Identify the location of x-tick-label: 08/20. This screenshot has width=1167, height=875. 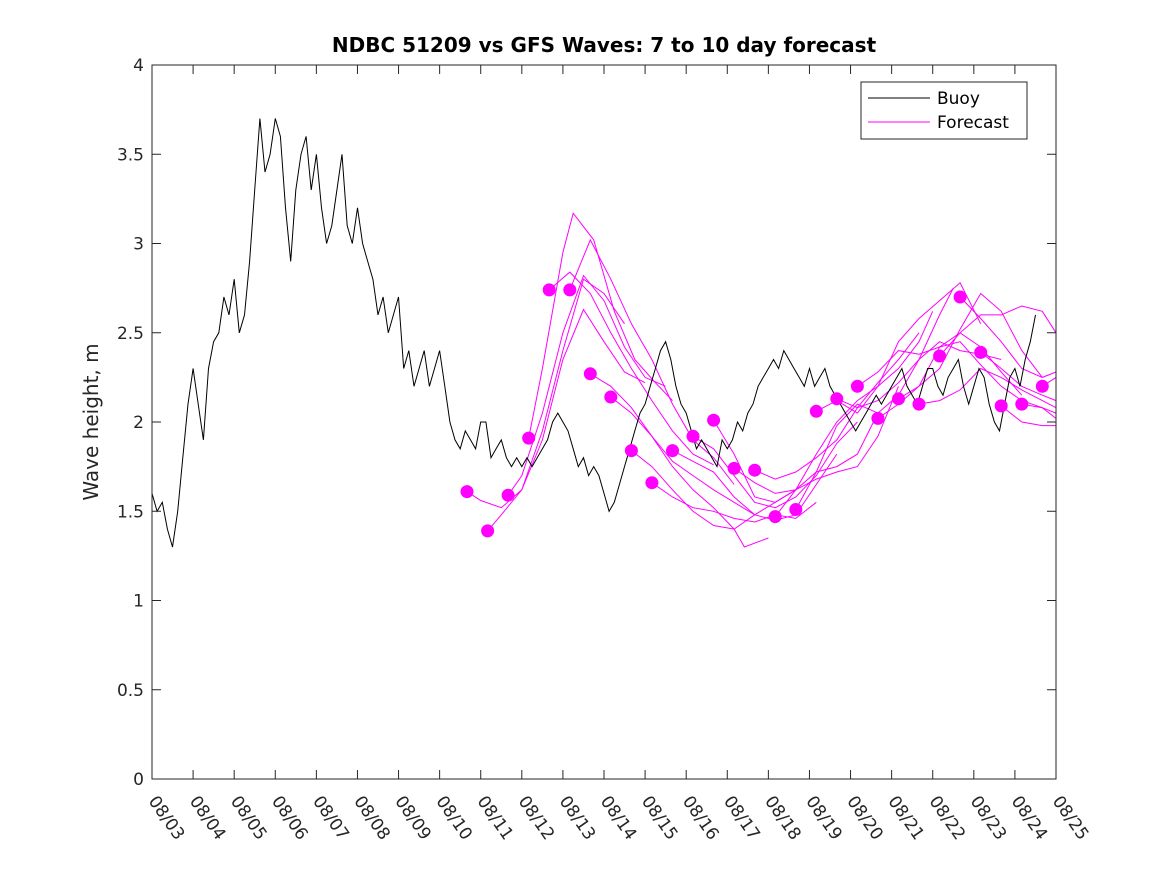
(864, 818).